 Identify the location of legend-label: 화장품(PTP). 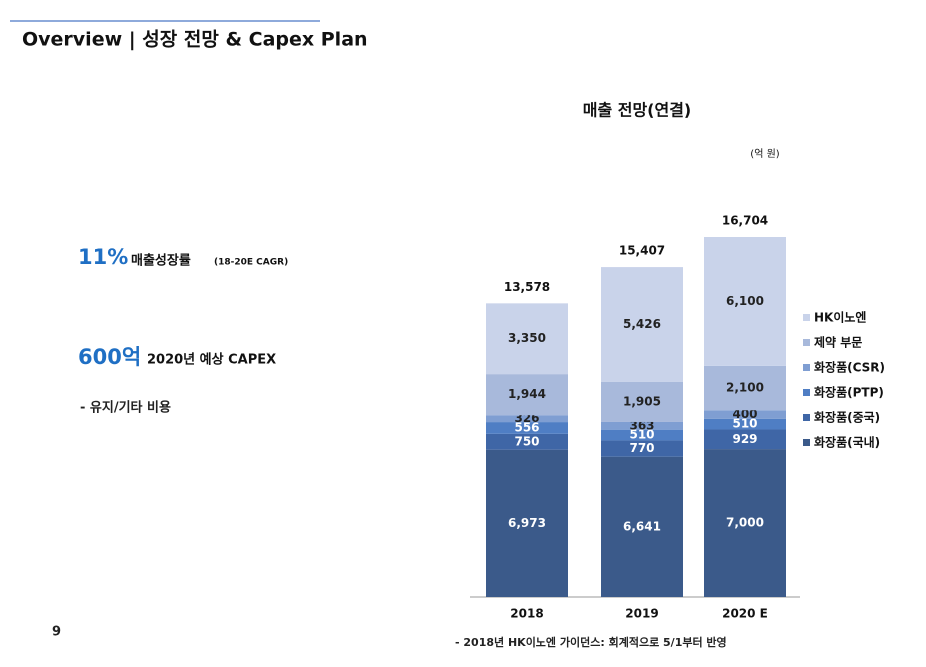
(849, 392).